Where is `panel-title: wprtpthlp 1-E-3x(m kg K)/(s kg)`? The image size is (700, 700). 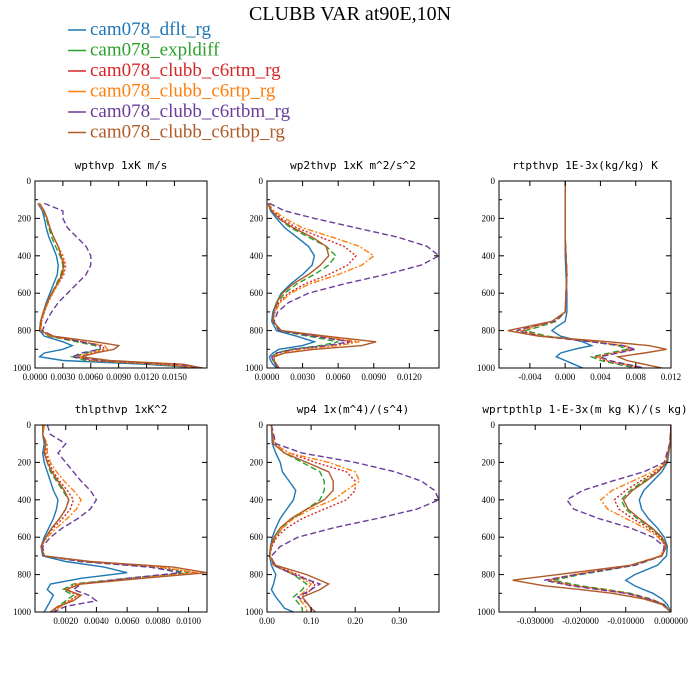
panel-title: wprtpthlp 1-E-3x(m kg K)/(s kg) is located at coordinates (584, 409).